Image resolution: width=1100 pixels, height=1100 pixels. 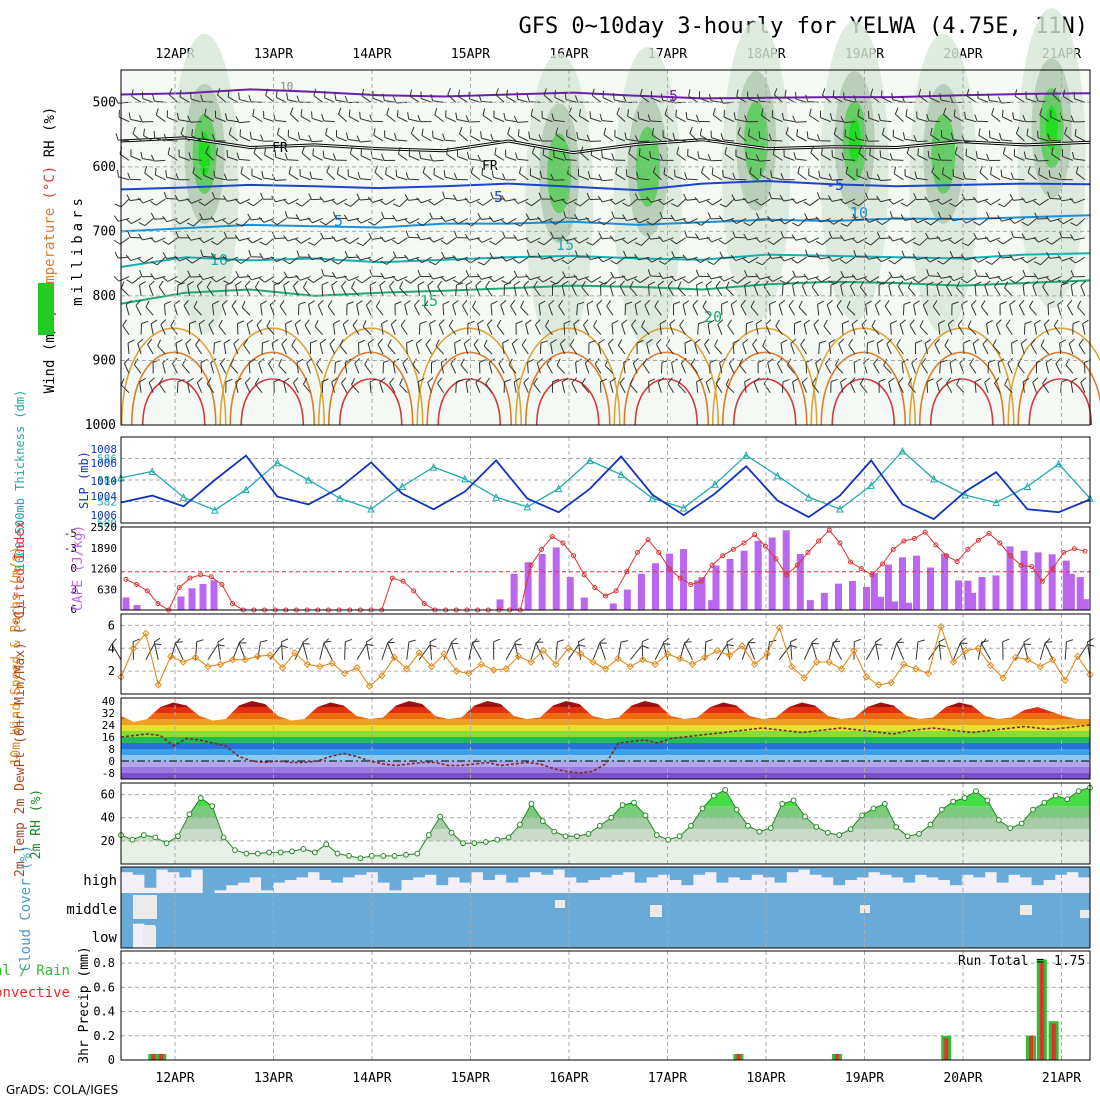 What do you see at coordinates (605, 749) in the screenshot?
I see `dewpoint-line` at bounding box center [605, 749].